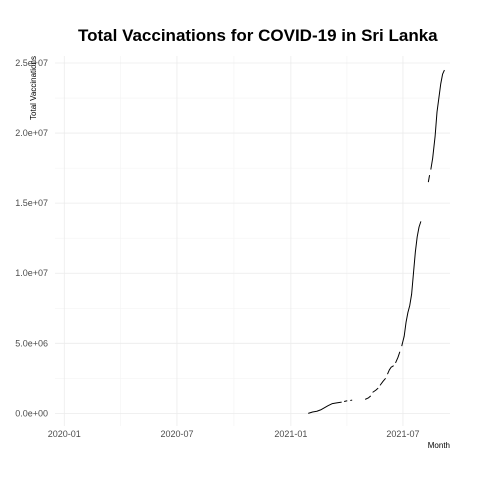 This screenshot has height=480, width=480. Describe the element at coordinates (290, 434) in the screenshot. I see `x-tick-label-2: 2021-01` at that location.